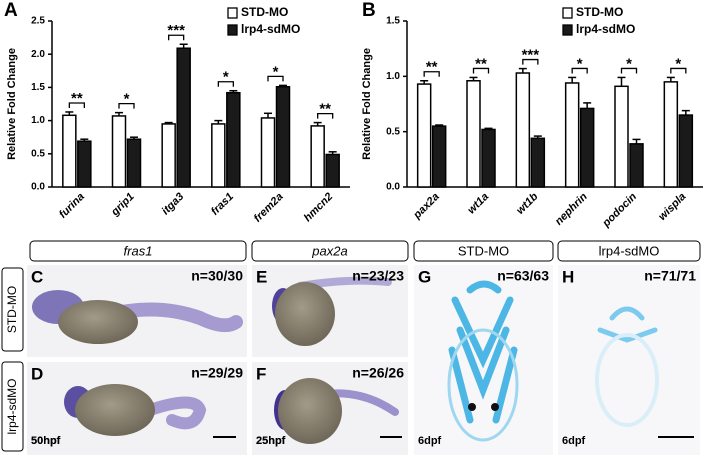 The width and height of the screenshot is (708, 455). What do you see at coordinates (122, 205) in the screenshot?
I see `x-tick-label: grip1` at bounding box center [122, 205].